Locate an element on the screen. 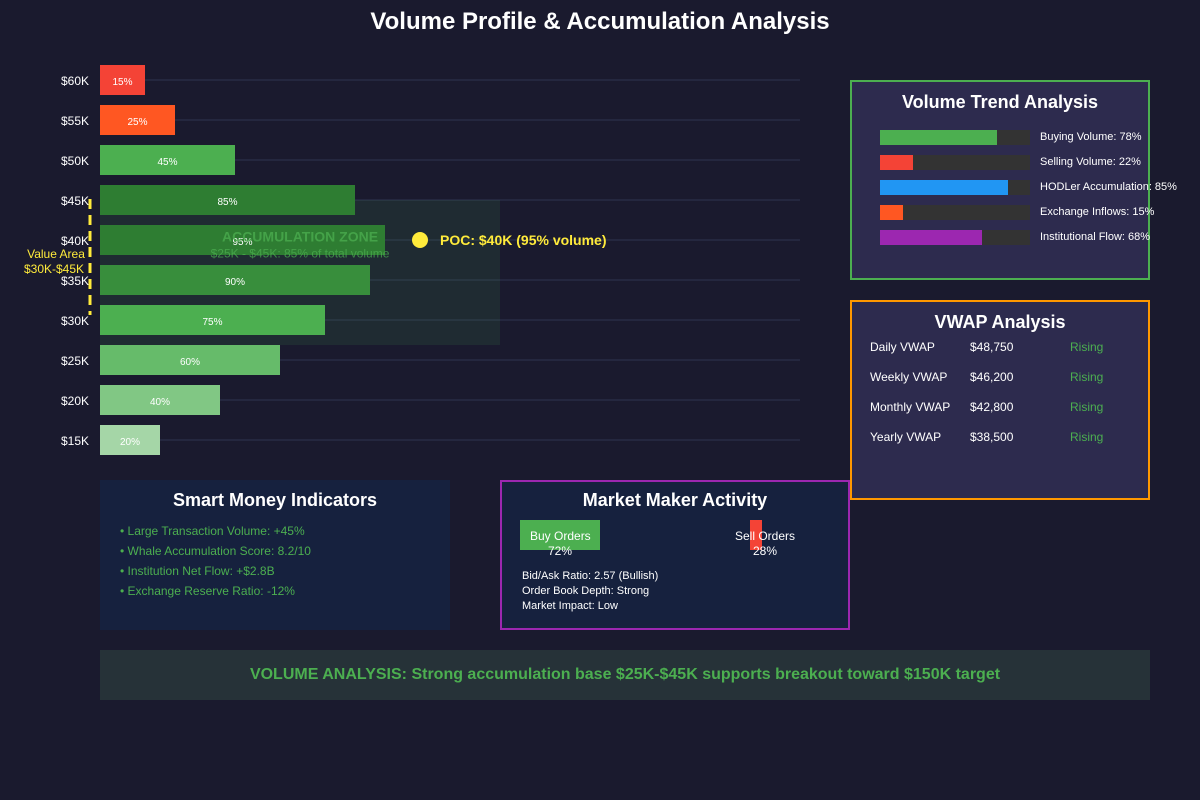 The width and height of the screenshot is (1200, 800). vwap-value: $38,500 is located at coordinates (992, 437).